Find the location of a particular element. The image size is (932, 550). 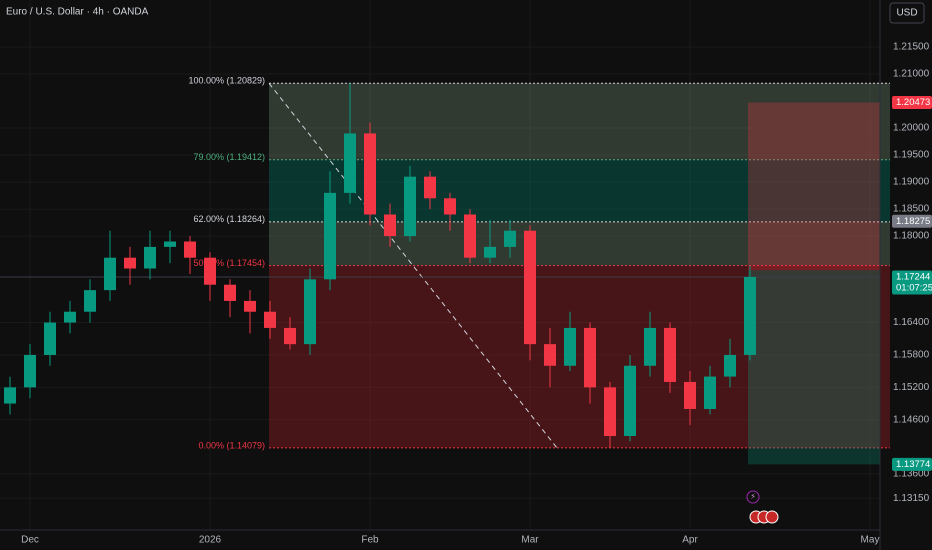

stop-zone is located at coordinates (814, 186).